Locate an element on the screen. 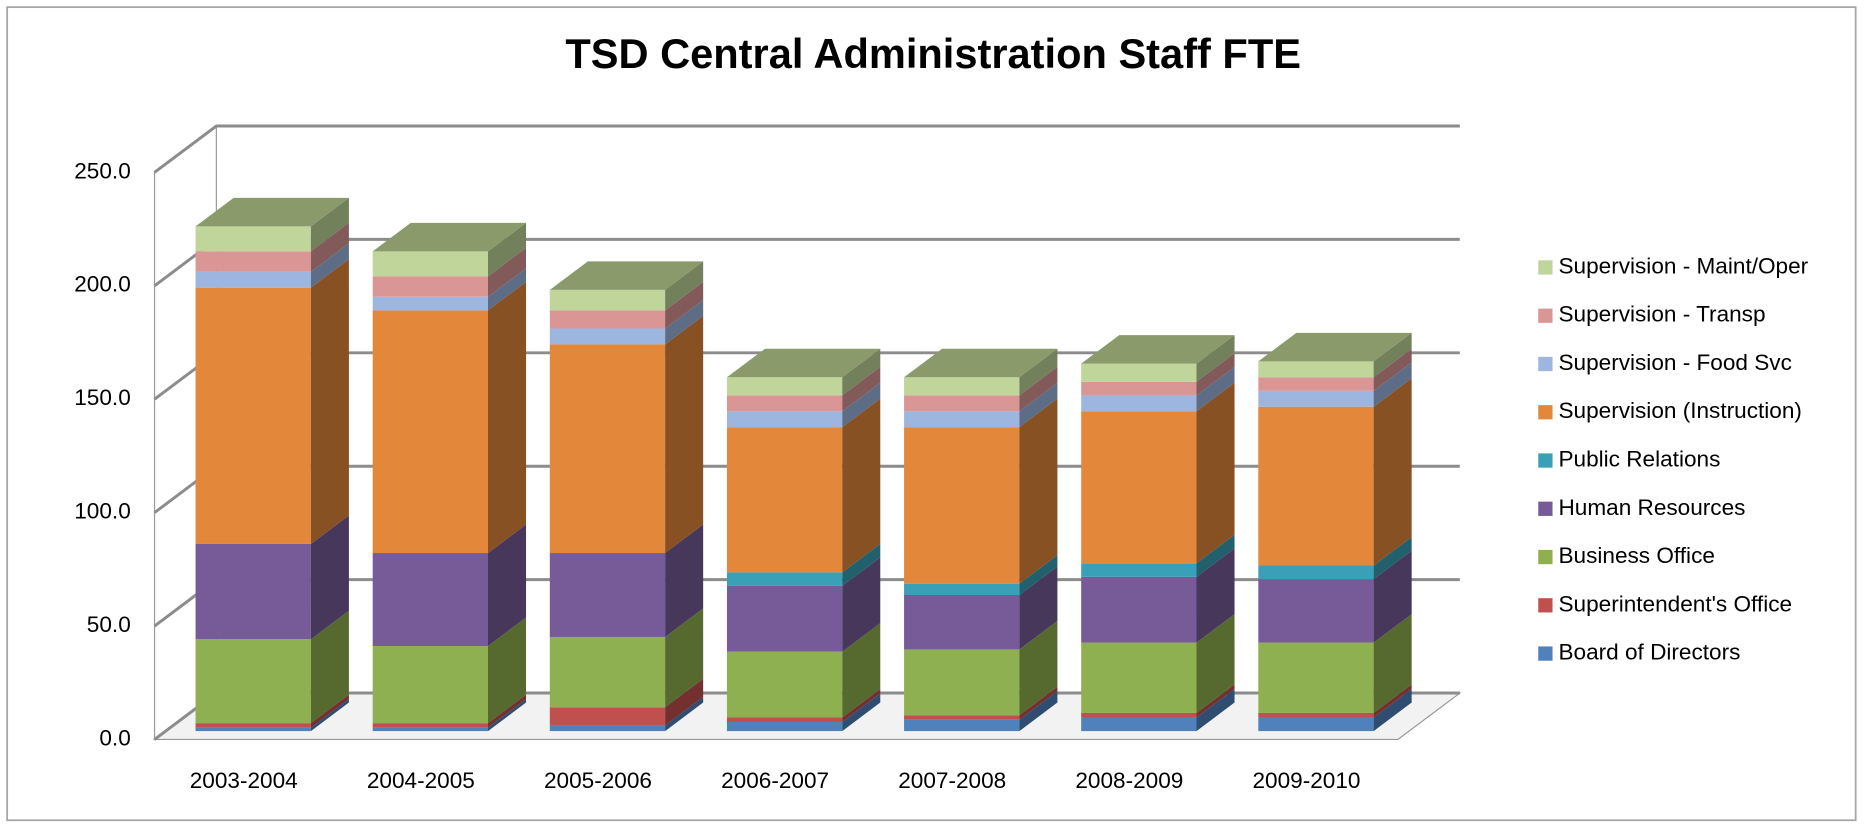 The height and width of the screenshot is (825, 1864). legend-label: Supervision - Maint/Oper is located at coordinates (1683, 265).